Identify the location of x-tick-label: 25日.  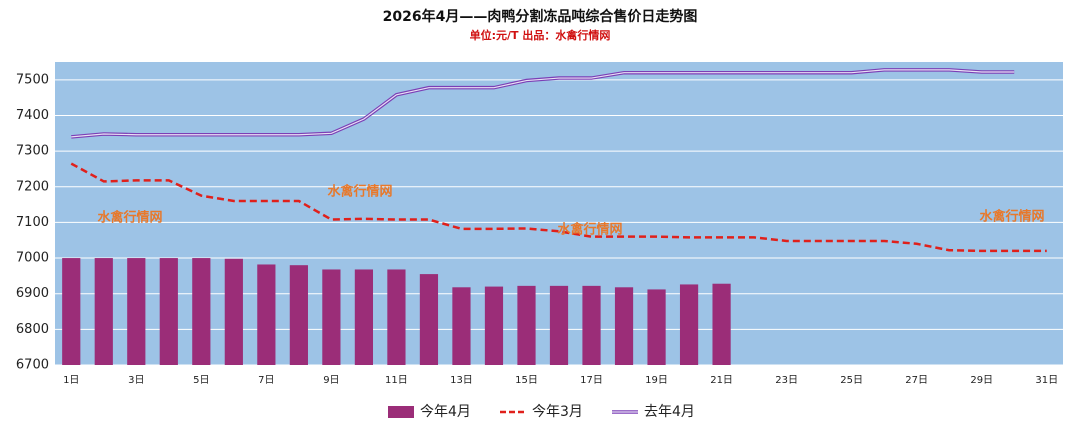
(851, 380).